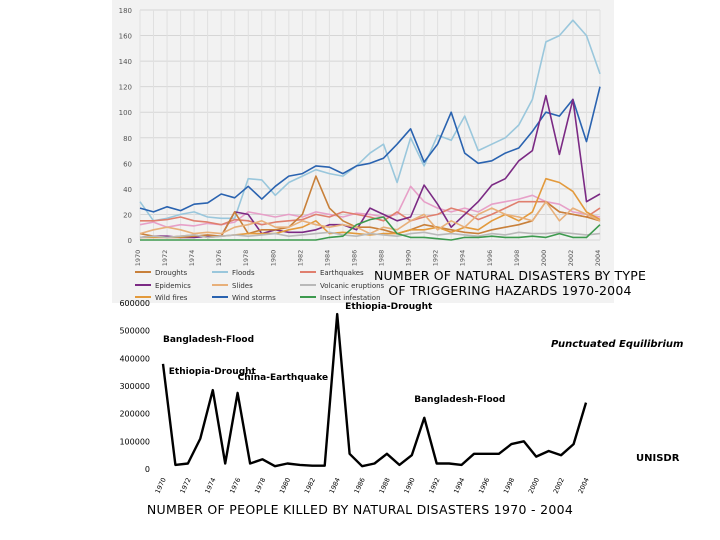  What do you see at coordinates (254, 298) in the screenshot?
I see `legend-label-wind-storms: Wind storms` at bounding box center [254, 298].